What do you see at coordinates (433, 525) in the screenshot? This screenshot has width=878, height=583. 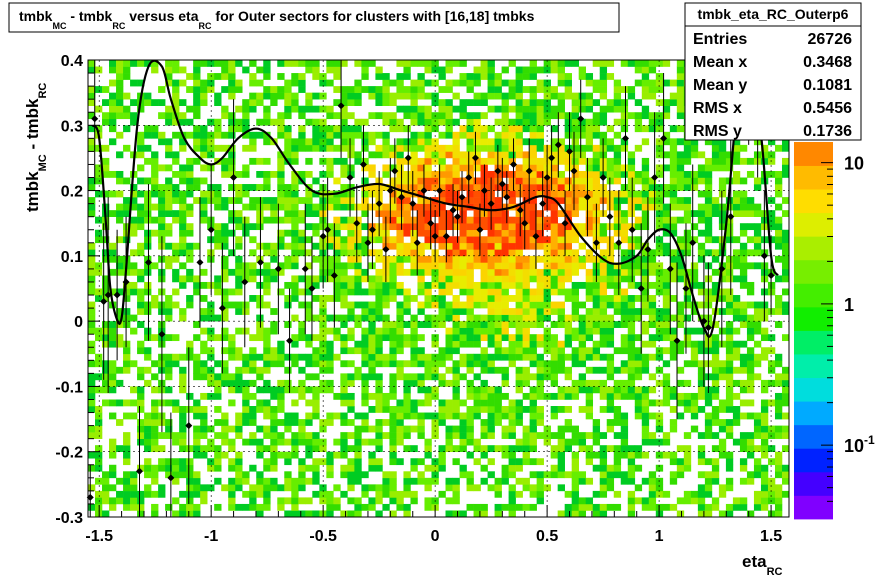 I see `x-axis: -1.5 -1 -0.5 0 0.5 1 1.5` at bounding box center [433, 525].